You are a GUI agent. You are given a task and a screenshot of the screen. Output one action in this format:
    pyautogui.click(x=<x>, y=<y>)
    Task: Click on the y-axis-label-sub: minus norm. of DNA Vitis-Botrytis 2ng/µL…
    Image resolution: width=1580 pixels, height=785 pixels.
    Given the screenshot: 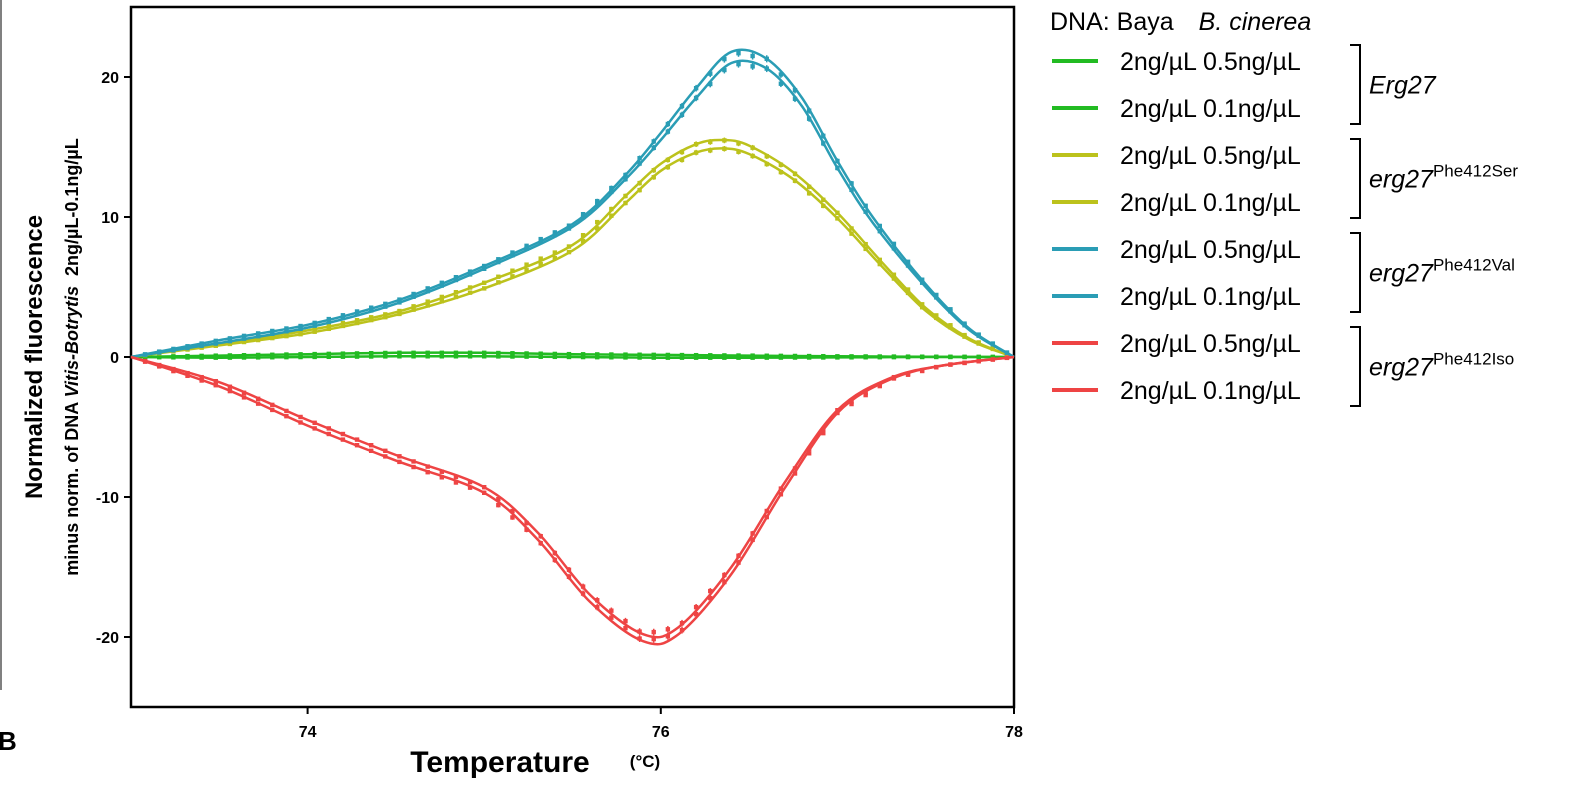 What is the action you would take?
    pyautogui.click(x=72, y=356)
    